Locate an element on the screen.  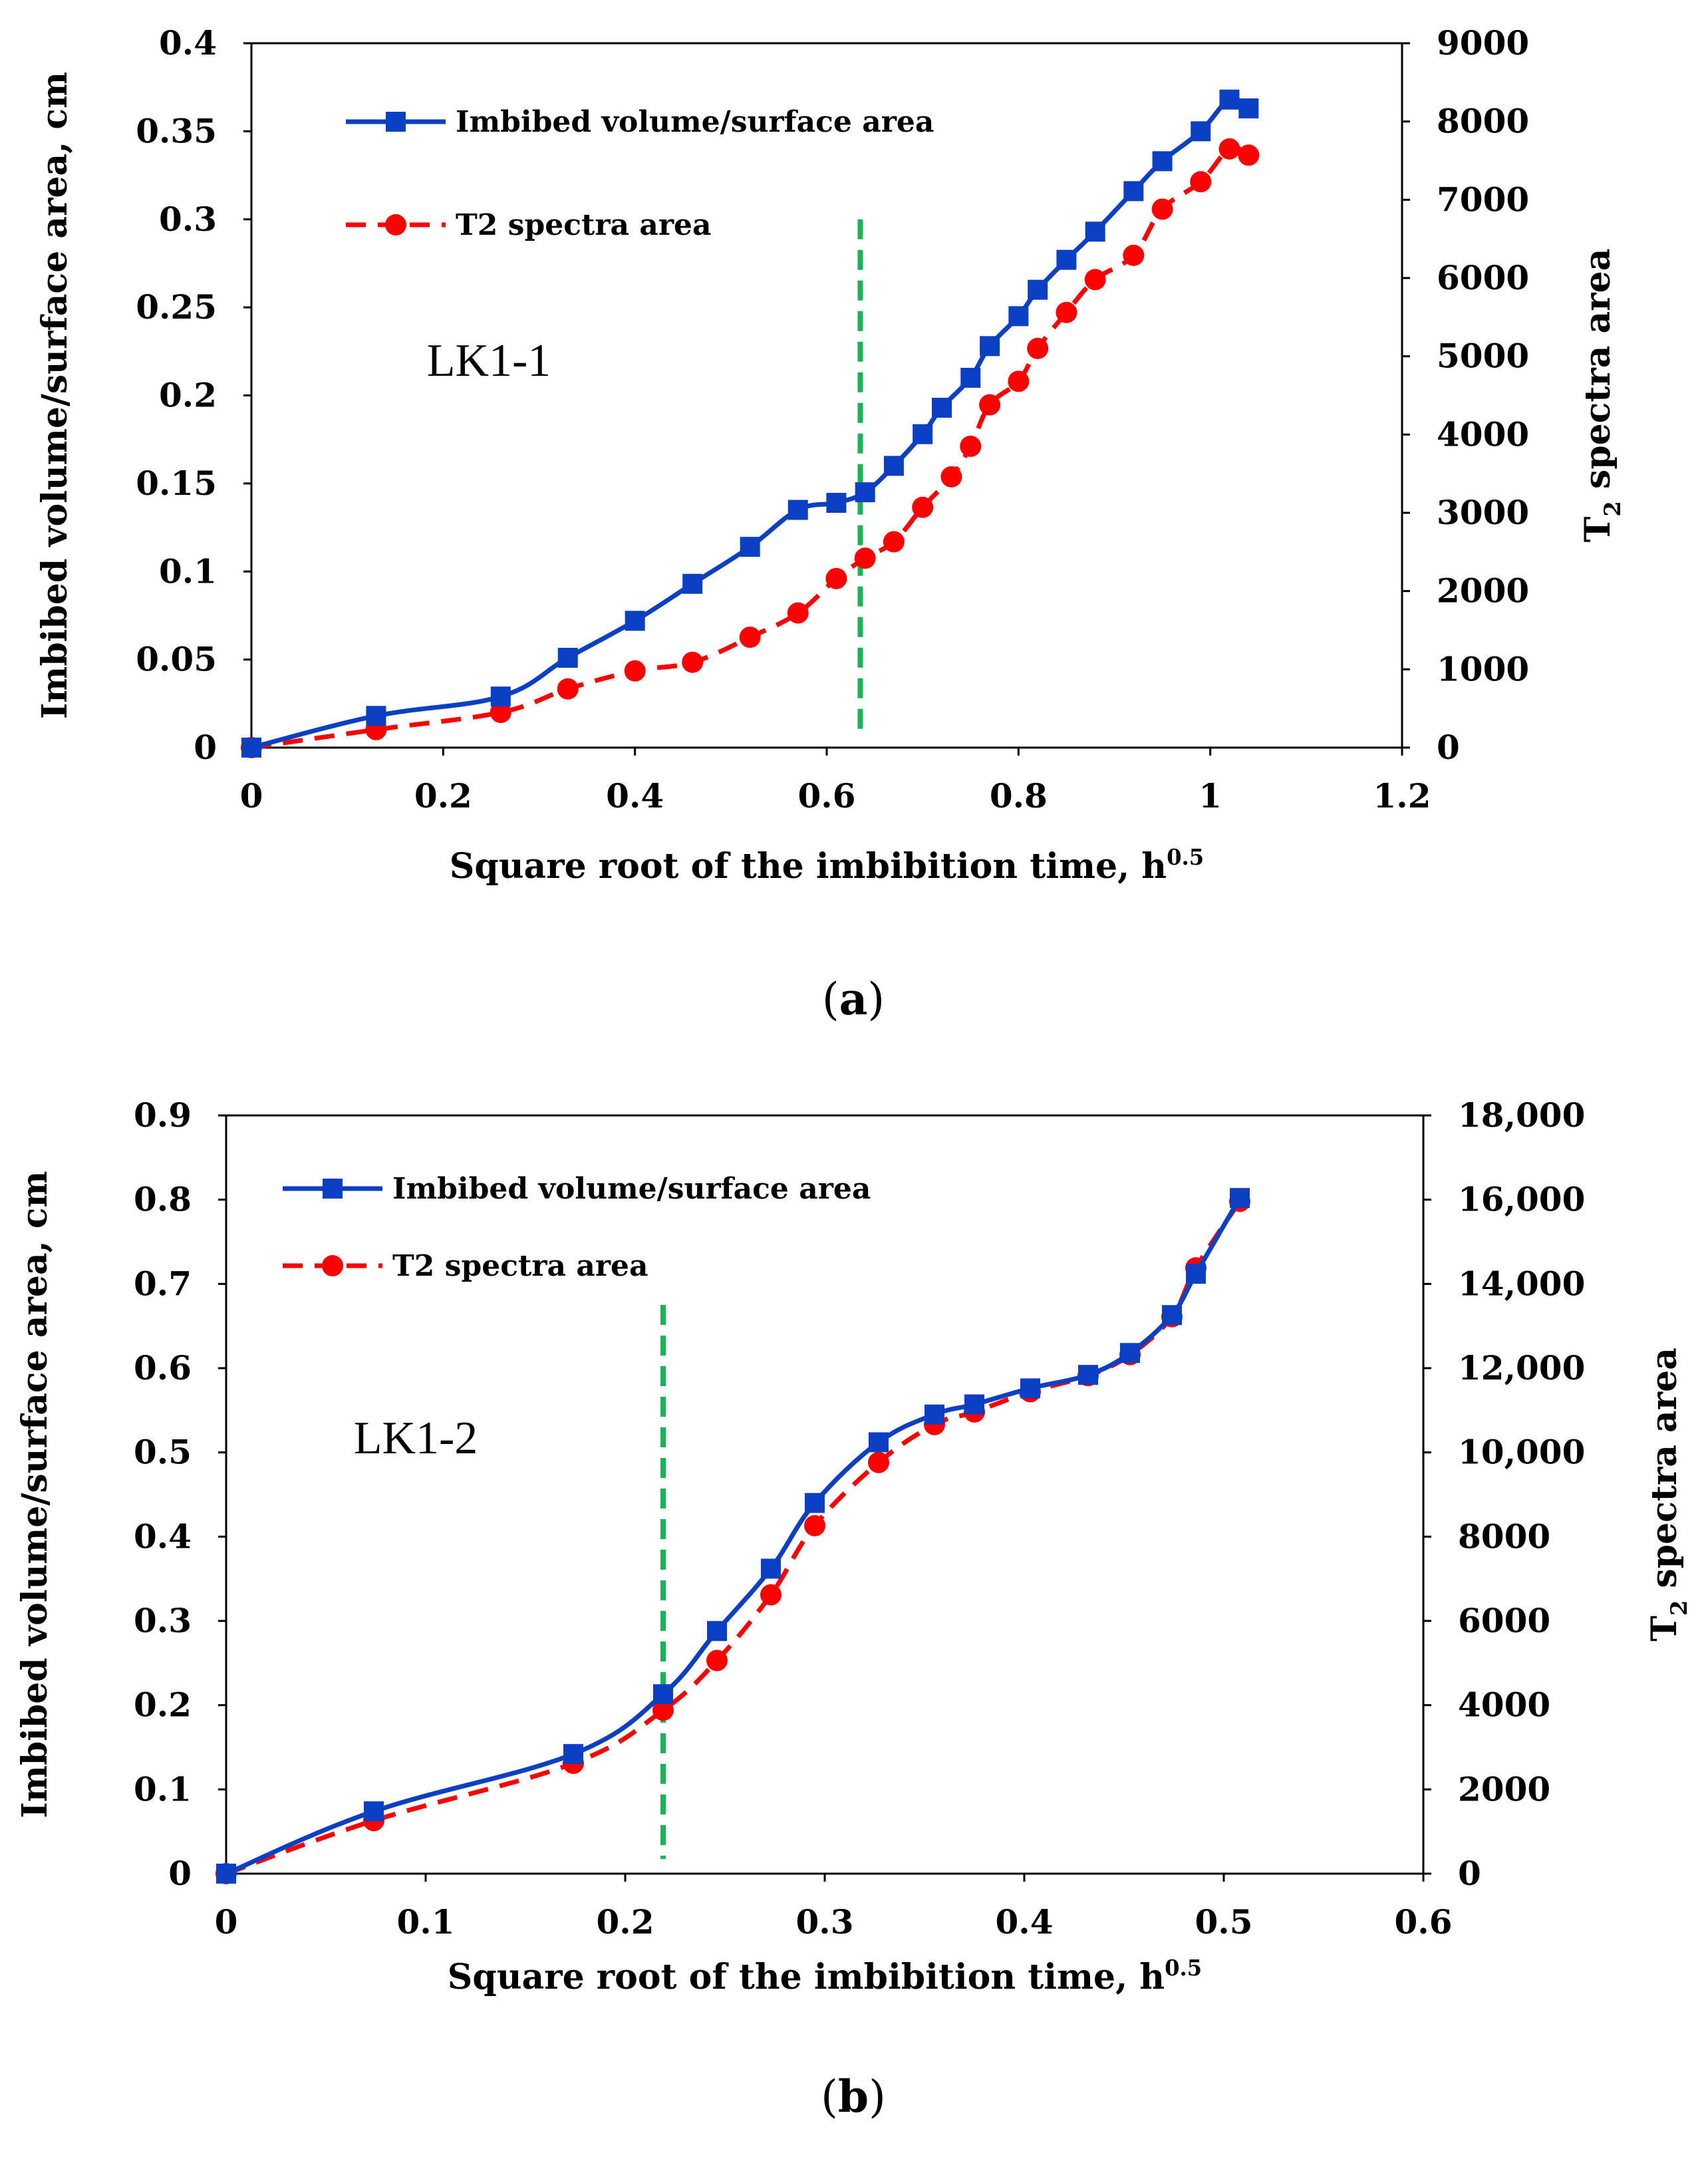
y-axis-label: Imbibed volume/surface area, cm is located at coordinates (55, 395).